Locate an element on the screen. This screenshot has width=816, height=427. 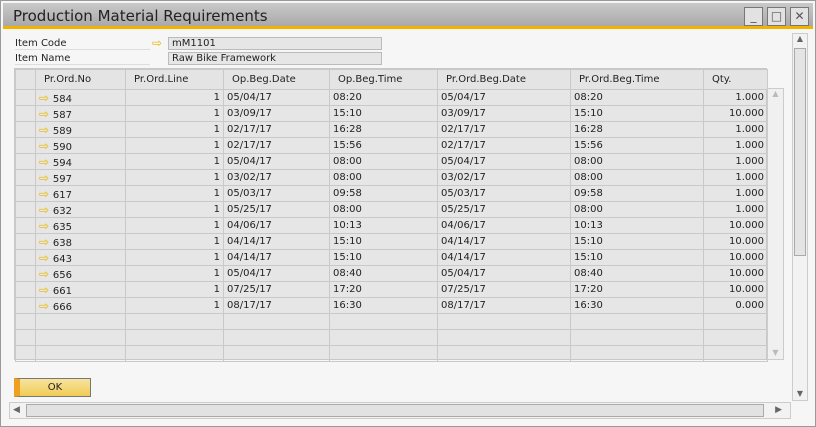
scroll-right-icon: ▶ is located at coordinates (778, 410).